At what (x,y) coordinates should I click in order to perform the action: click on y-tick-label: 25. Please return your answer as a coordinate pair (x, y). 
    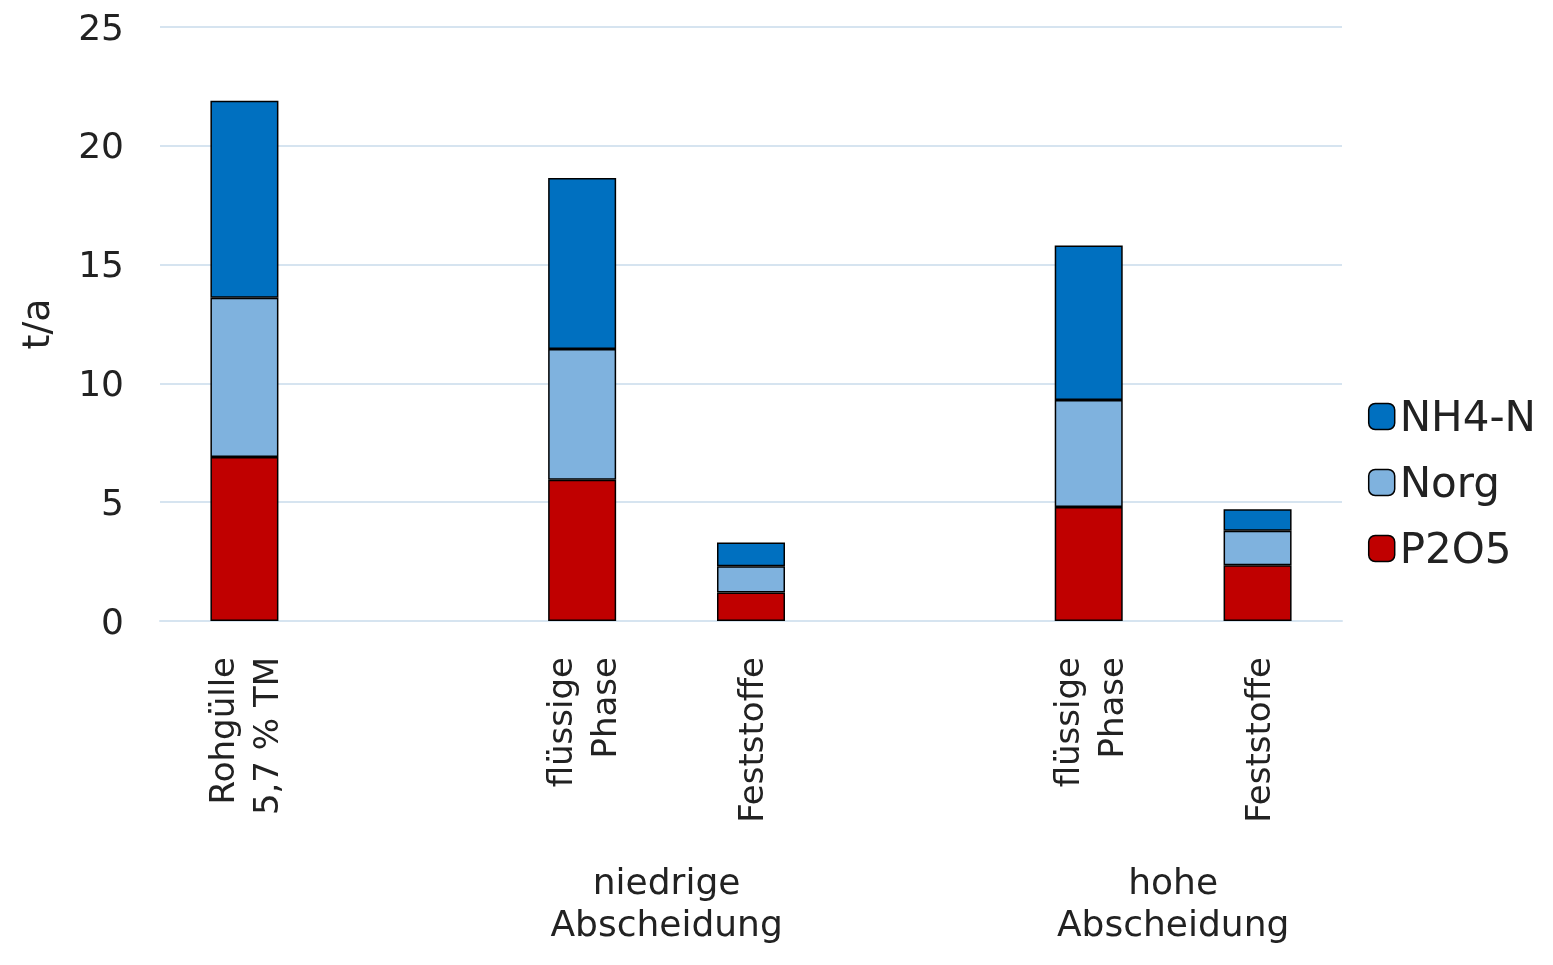
    Looking at the image, I should click on (101, 27).